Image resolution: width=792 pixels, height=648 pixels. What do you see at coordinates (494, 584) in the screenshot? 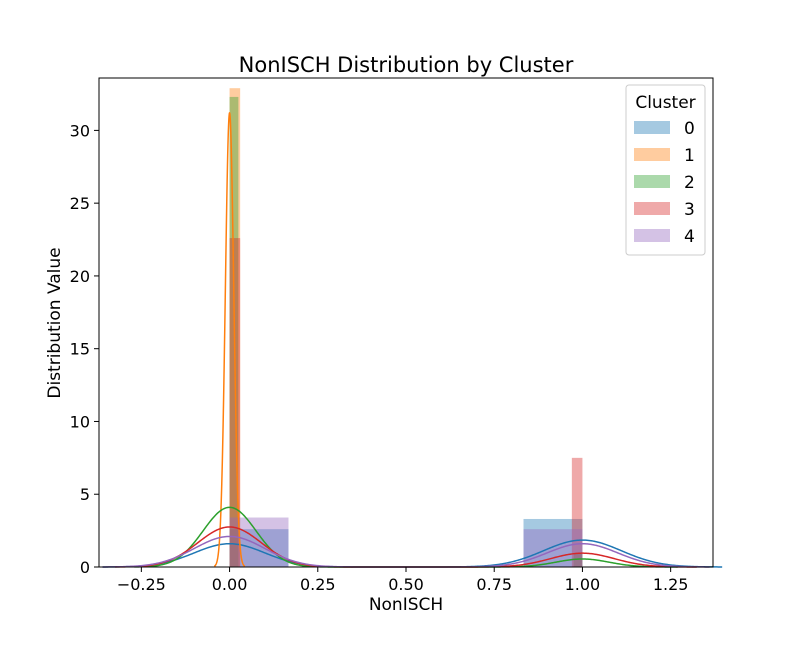
I see `x-tick-label: 0.75` at bounding box center [494, 584].